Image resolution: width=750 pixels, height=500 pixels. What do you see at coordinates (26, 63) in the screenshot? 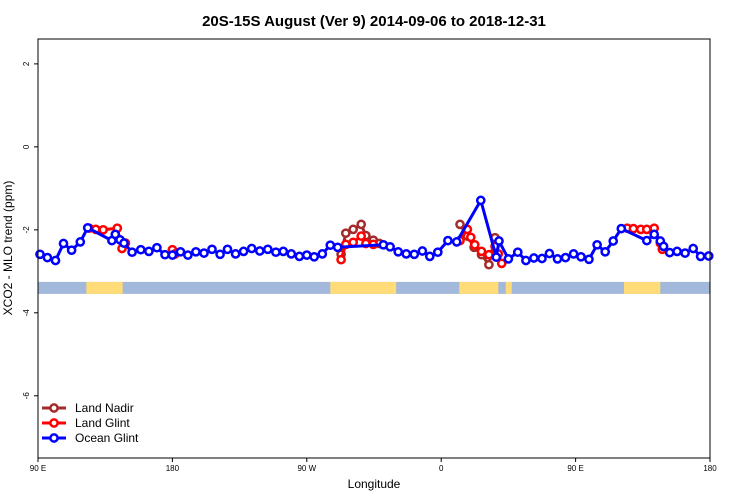
I see `y-tick-label: 2` at bounding box center [26, 63].